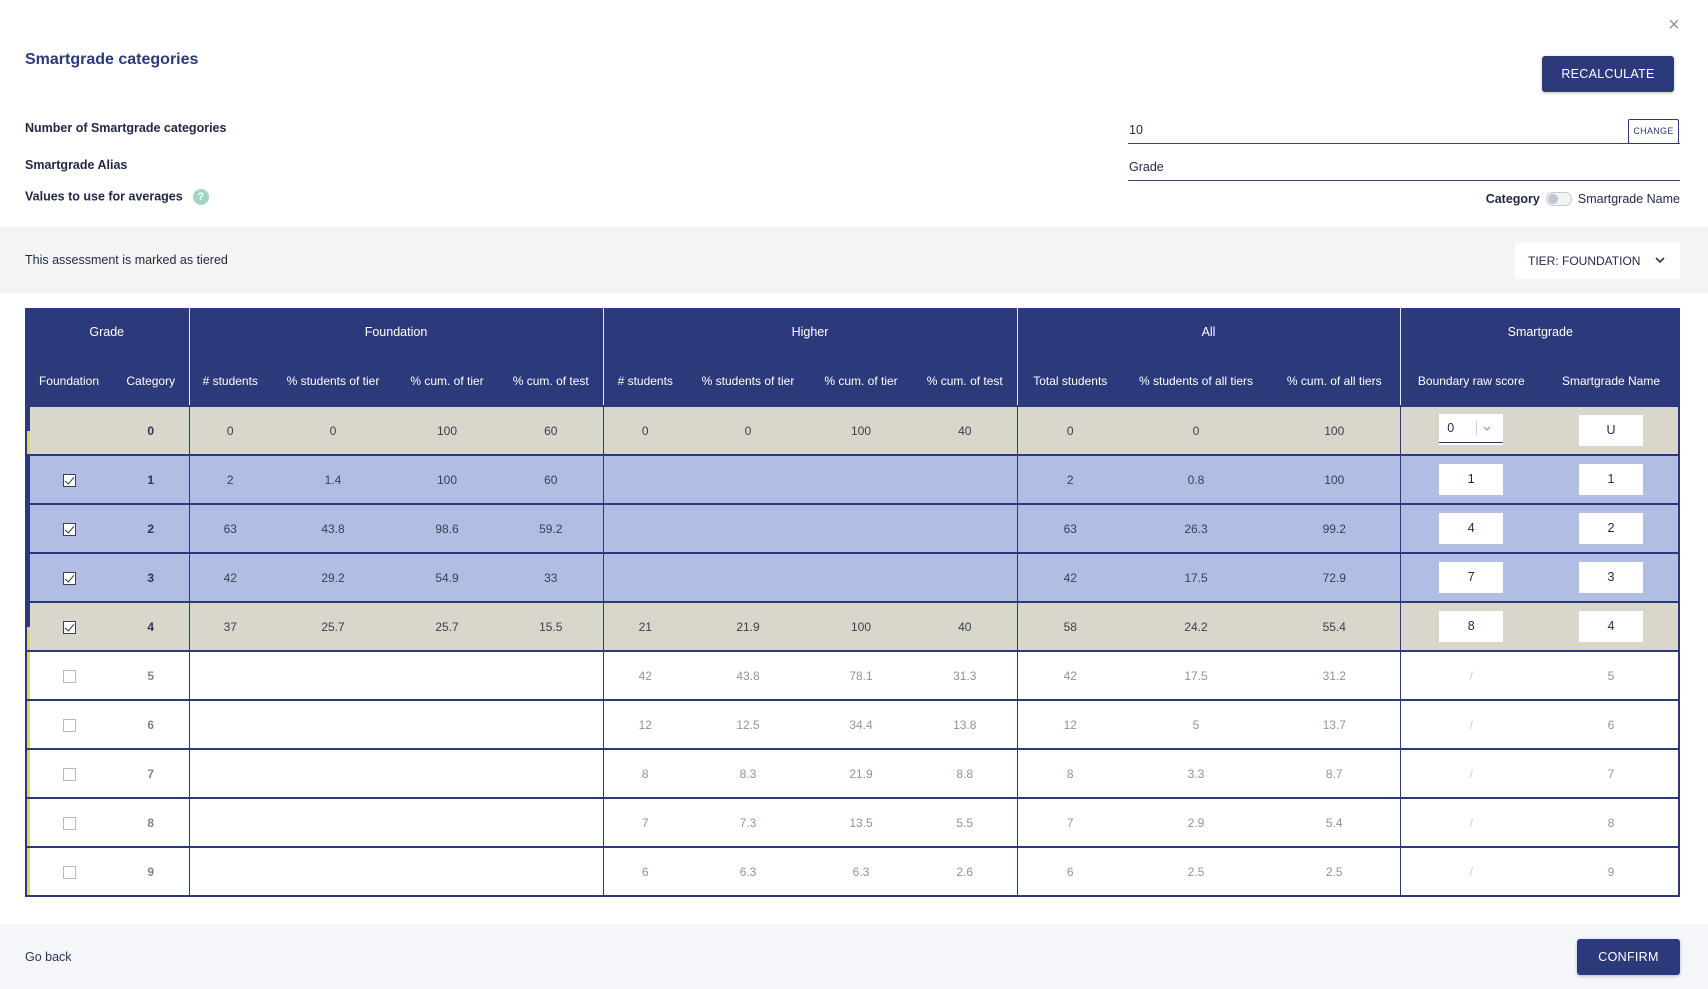  What do you see at coordinates (861, 822) in the screenshot?
I see `higher-cell: 13.5` at bounding box center [861, 822].